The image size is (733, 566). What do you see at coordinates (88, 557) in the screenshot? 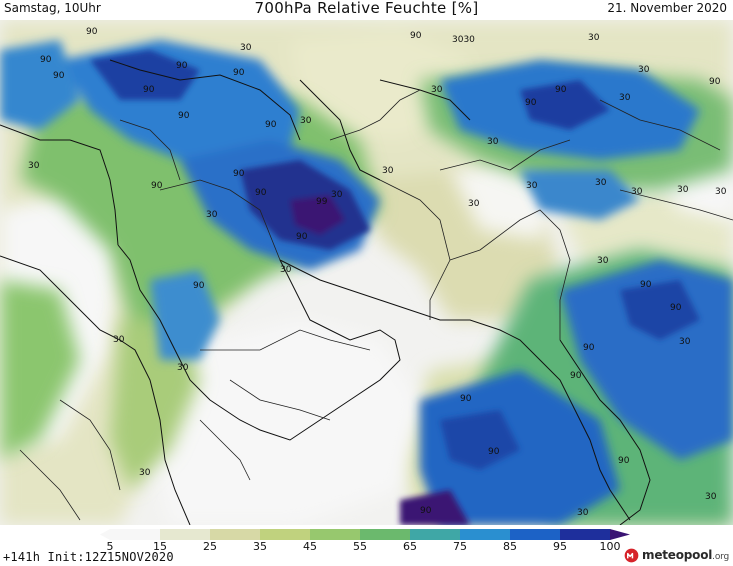
I see `run-info: +141h Init:12Z15NOV2020` at bounding box center [88, 557].